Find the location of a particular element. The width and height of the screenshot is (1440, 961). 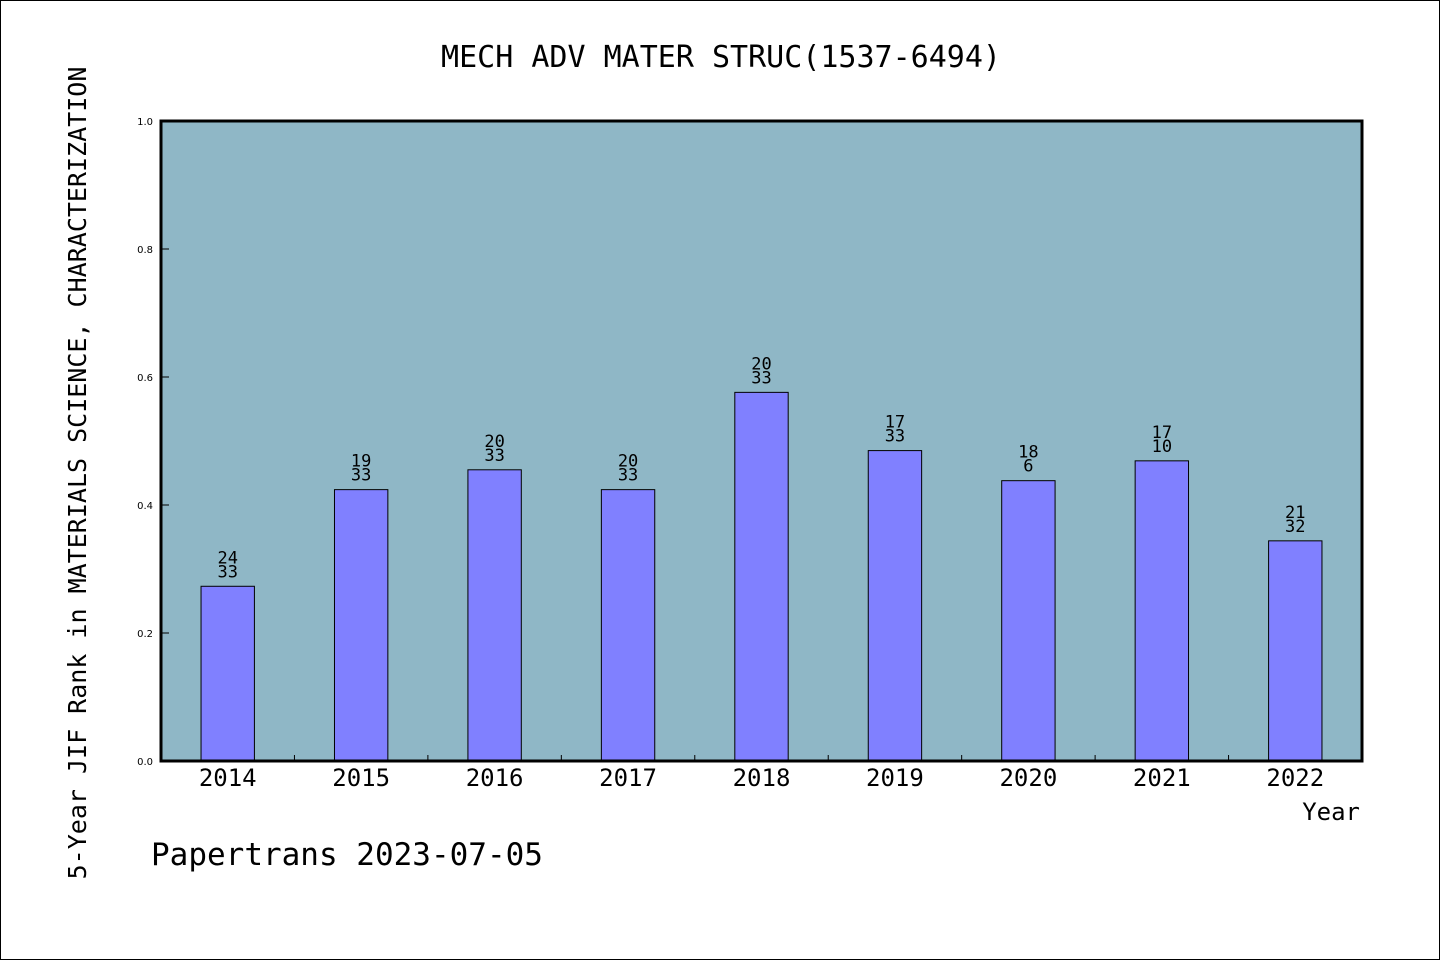

x-tick-label: 2018 is located at coordinates (762, 778).